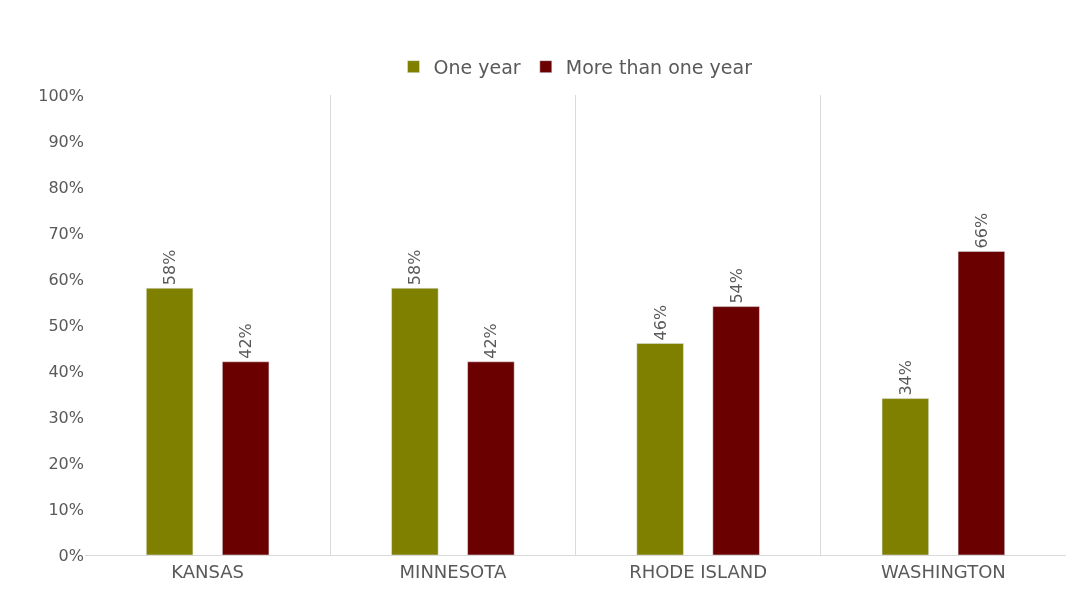 This screenshot has width=1091, height=615. What do you see at coordinates (943, 571) in the screenshot?
I see `x-tick-label: WASHINGTON` at bounding box center [943, 571].